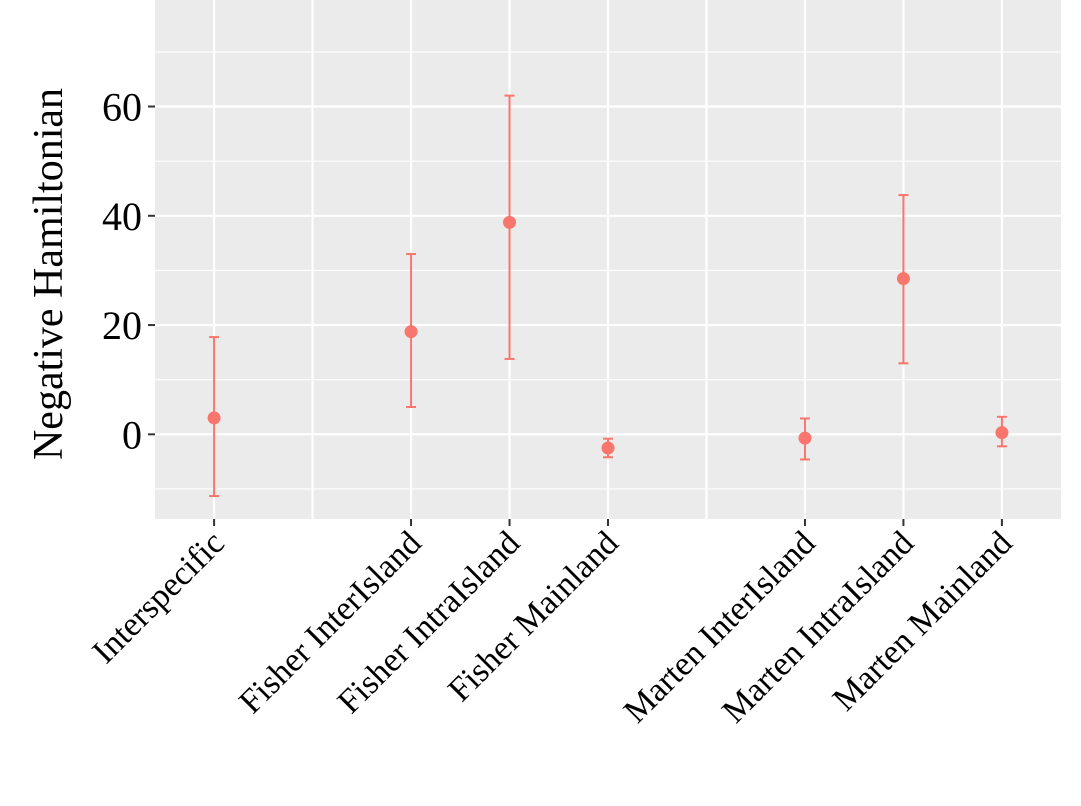 The image size is (1081, 806). Describe the element at coordinates (330, 622) in the screenshot. I see `x-tick-label: Fisher InterIsland` at that location.